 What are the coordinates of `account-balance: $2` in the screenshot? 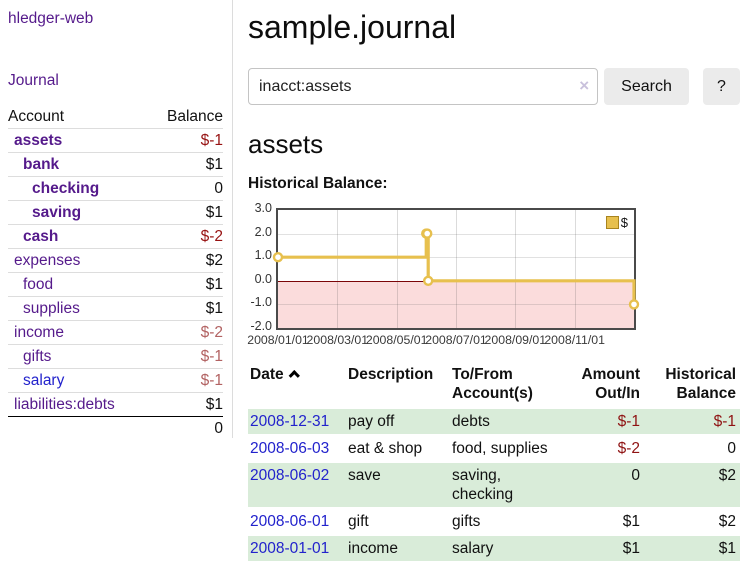 It's located at (186, 260).